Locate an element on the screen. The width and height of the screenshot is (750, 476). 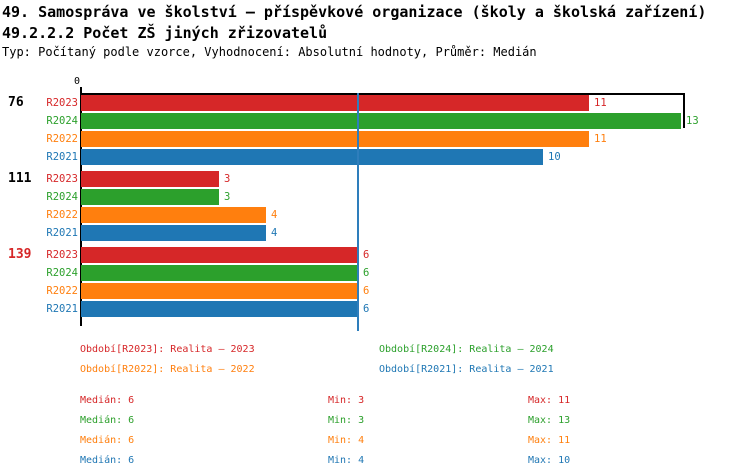
legend-item: Období[R2022]: Realita – 2022 is located at coordinates (167, 369).